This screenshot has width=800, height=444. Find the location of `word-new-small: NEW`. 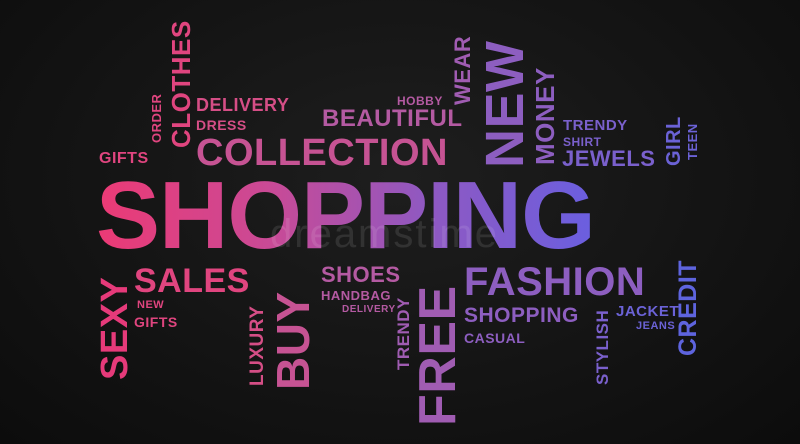

word-new-small: NEW is located at coordinates (151, 305).